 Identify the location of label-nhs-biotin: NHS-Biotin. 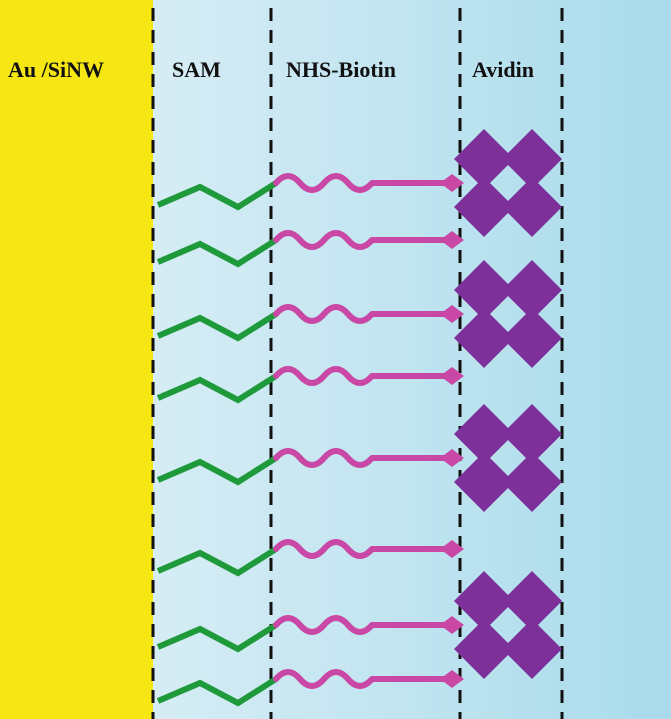
(341, 69).